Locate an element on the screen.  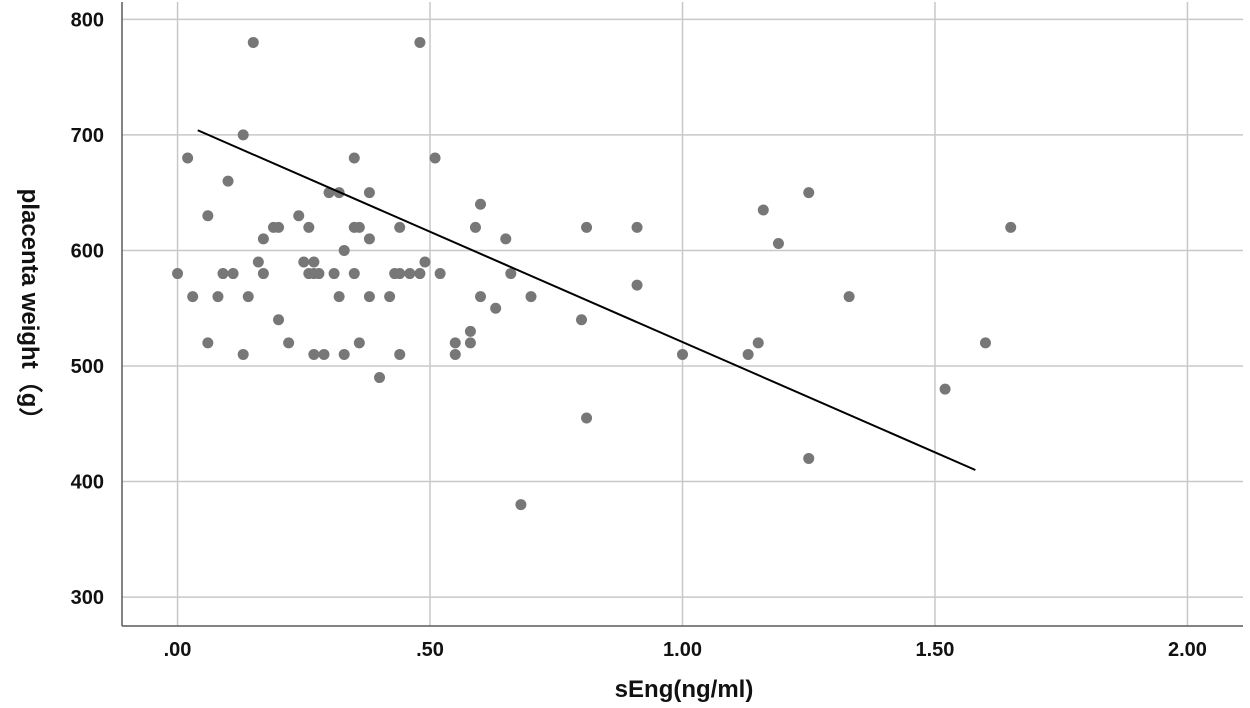
y-axis-title: placenta weight（g） is located at coordinates (29, 310).